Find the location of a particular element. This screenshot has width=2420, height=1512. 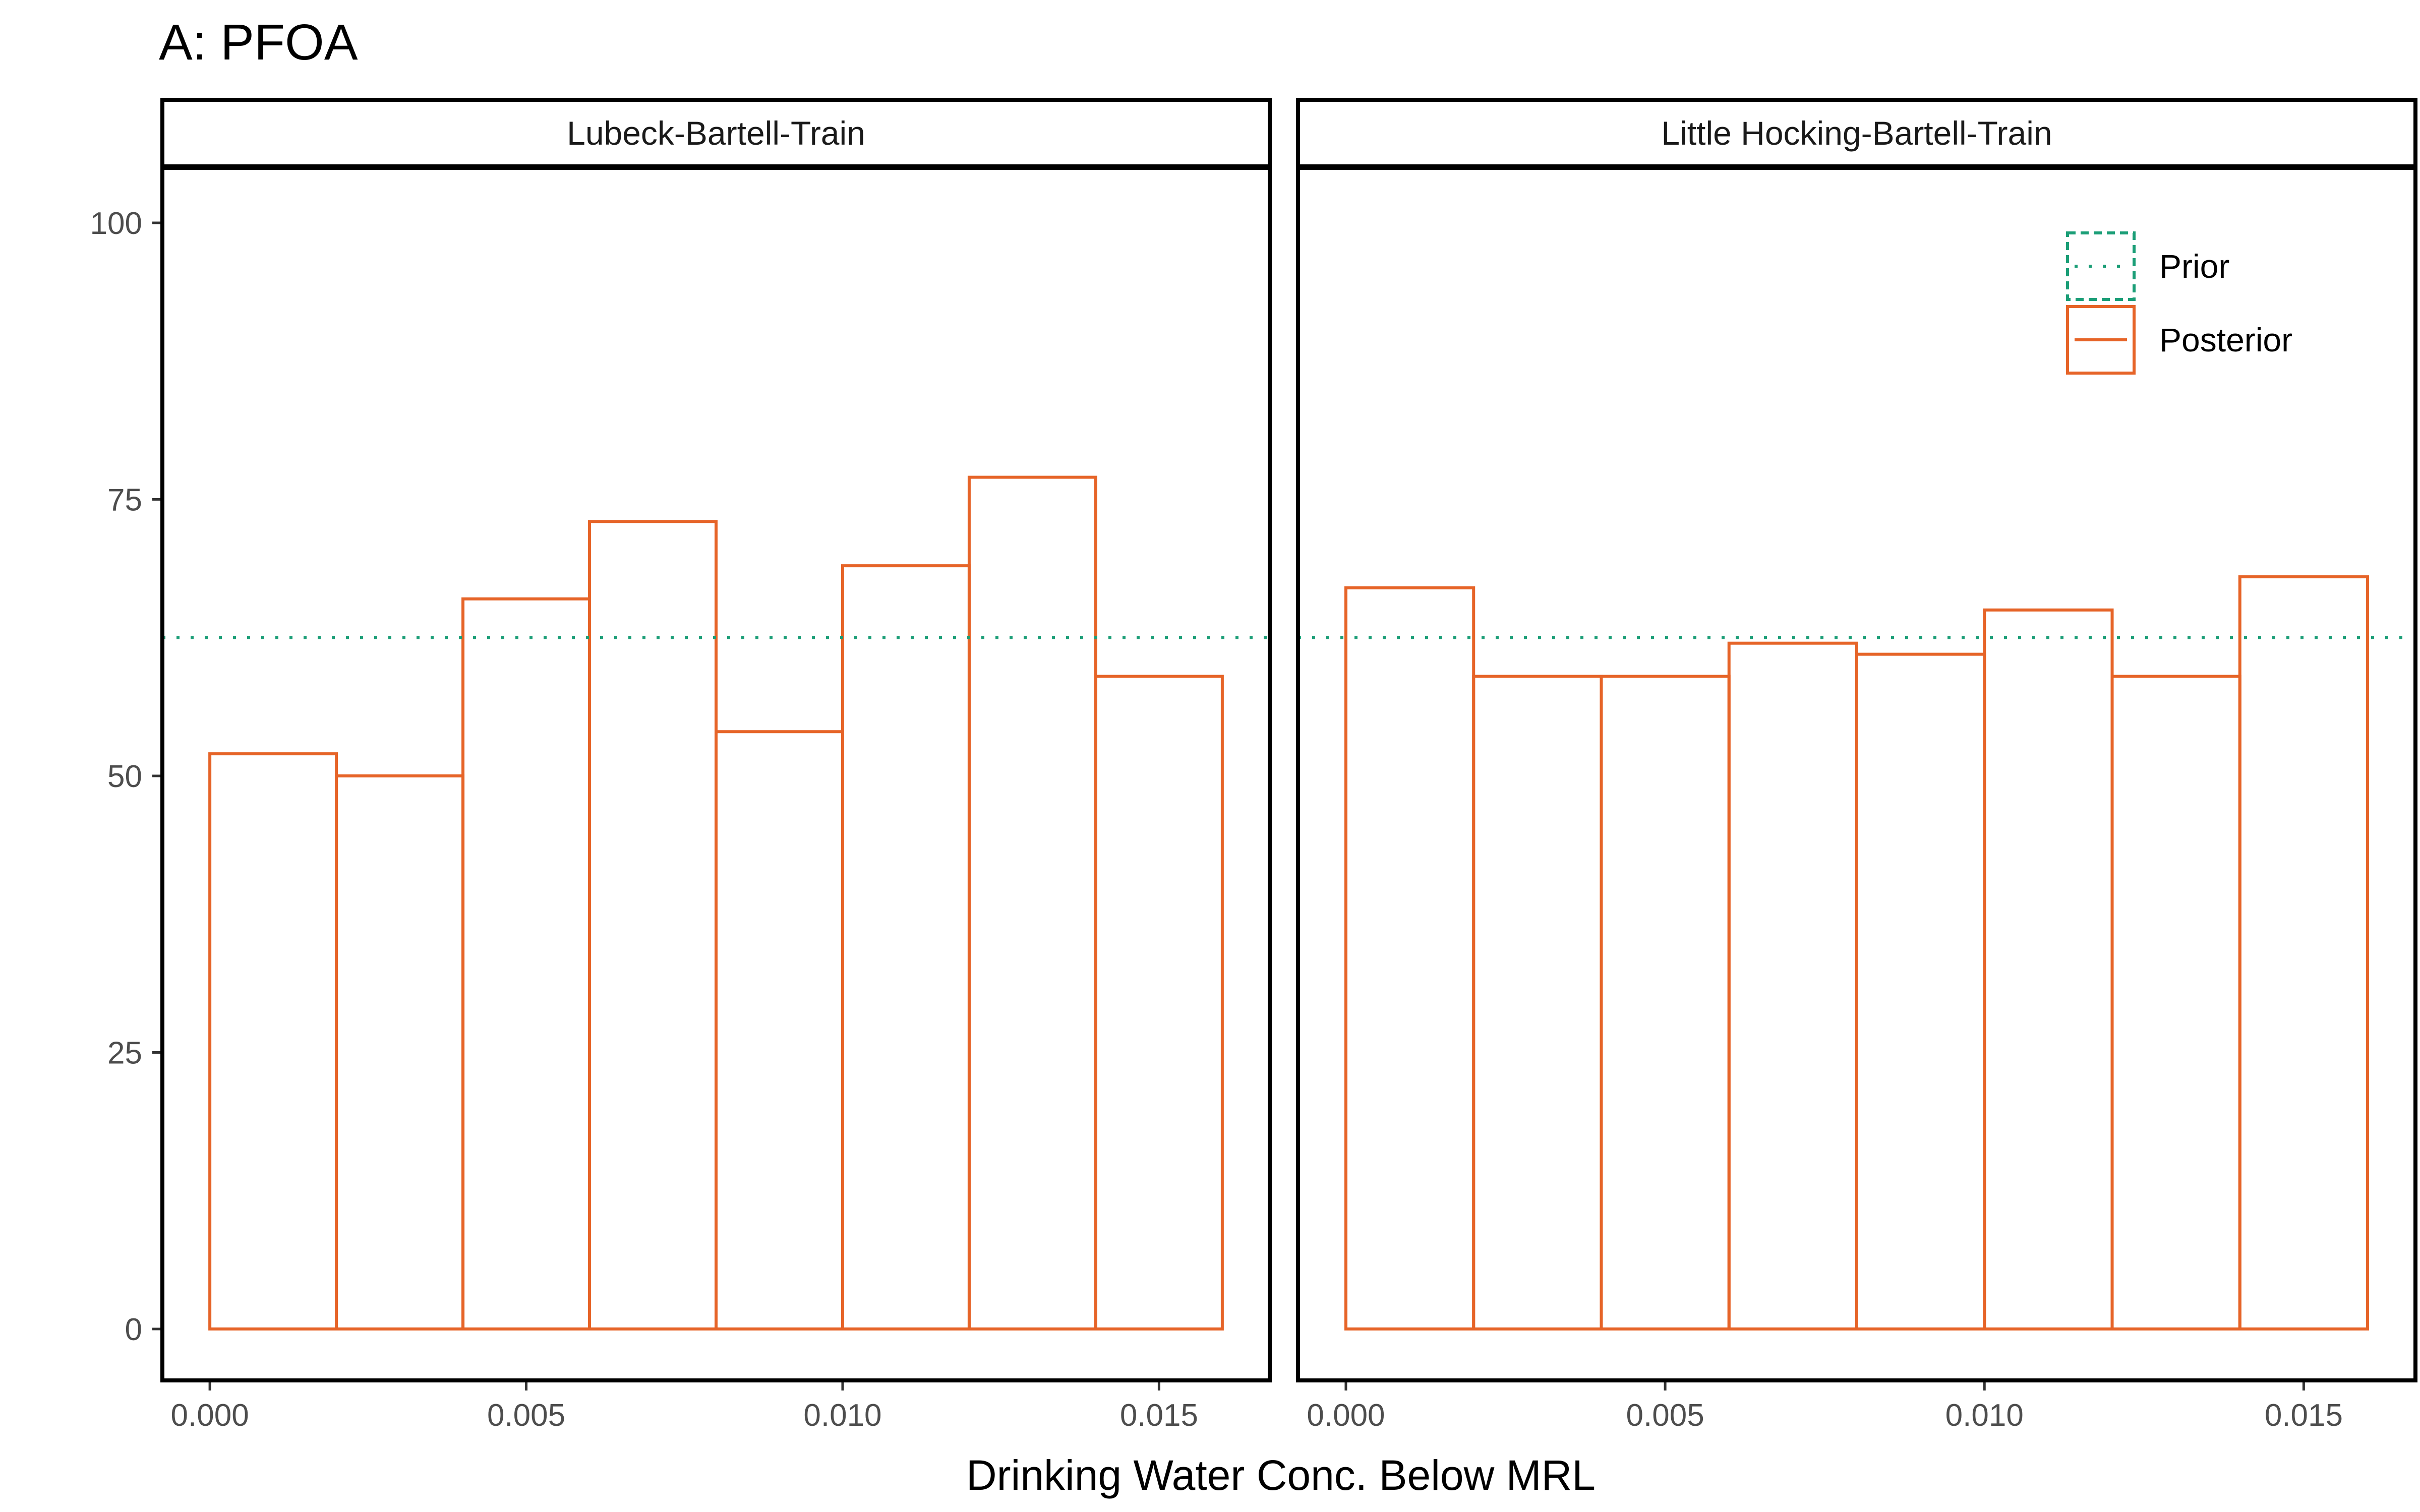

legend-label-prior: Prior is located at coordinates (2194, 266).